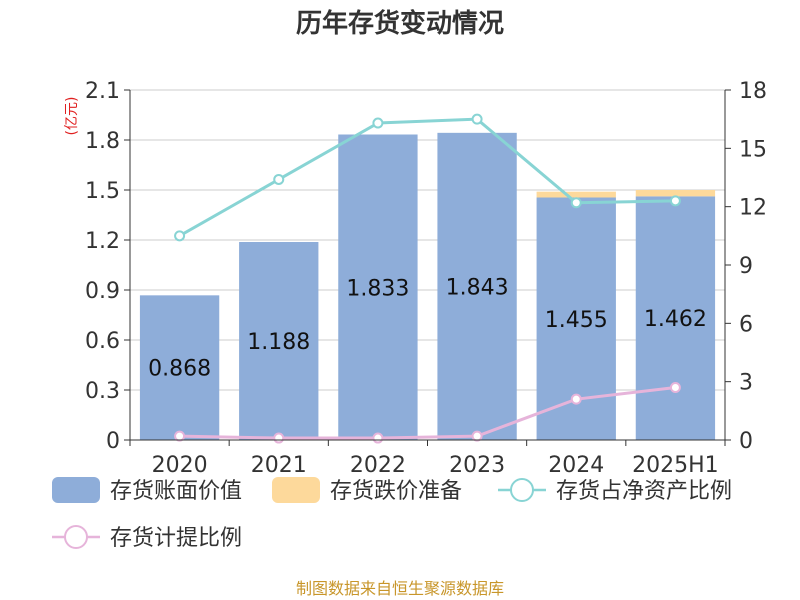 Image resolution: width=800 pixels, height=600 pixels. Describe the element at coordinates (102, 191) in the screenshot. I see `left-tick-label: 1.5` at that location.